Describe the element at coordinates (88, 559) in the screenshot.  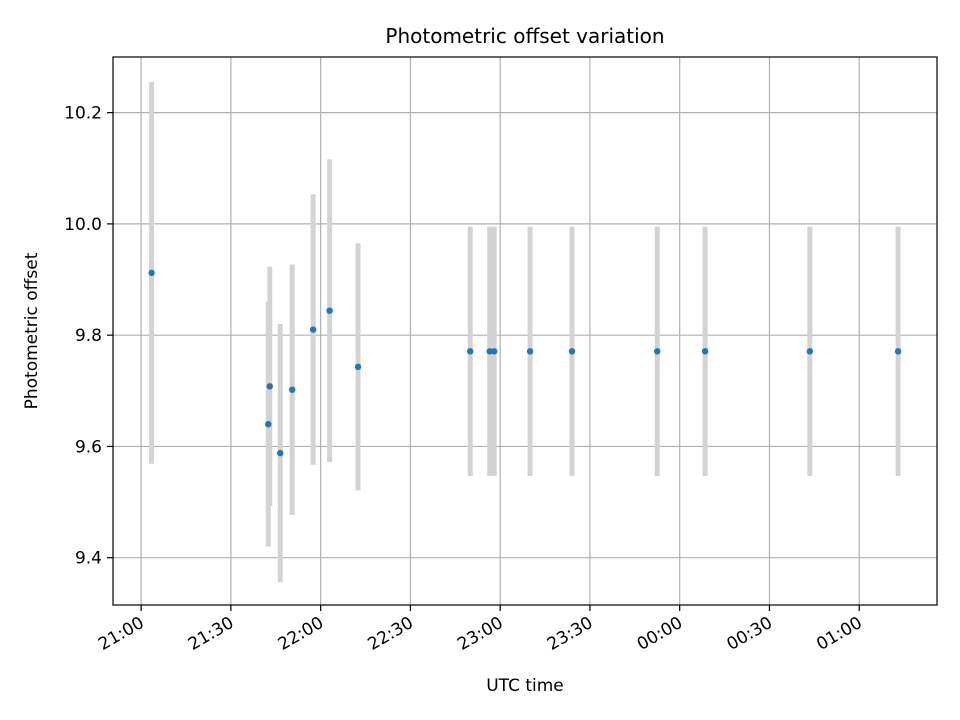
I see `y-tick-label: 9.4` at that location.